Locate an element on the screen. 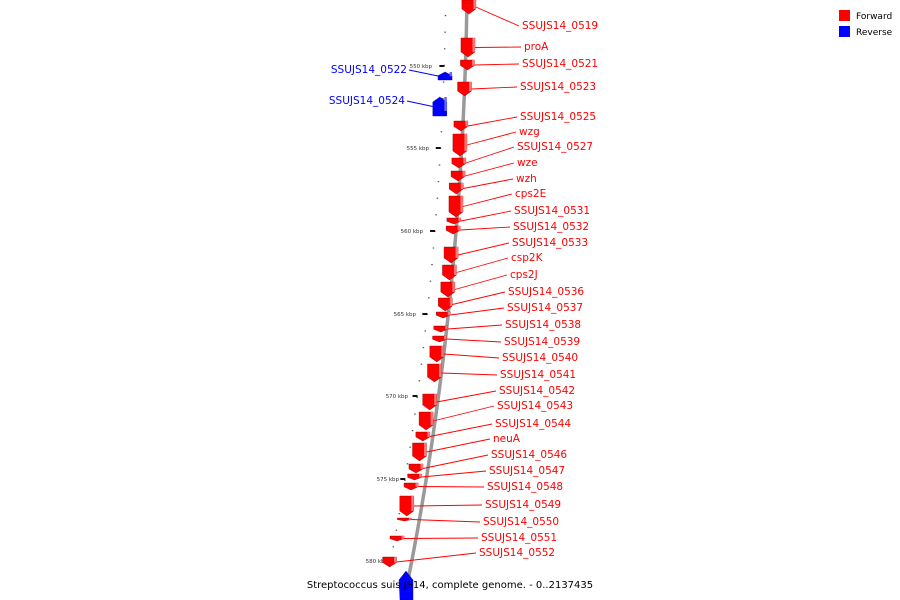 The image size is (900, 600). gene-label: SSUJS14_0533 is located at coordinates (550, 243).